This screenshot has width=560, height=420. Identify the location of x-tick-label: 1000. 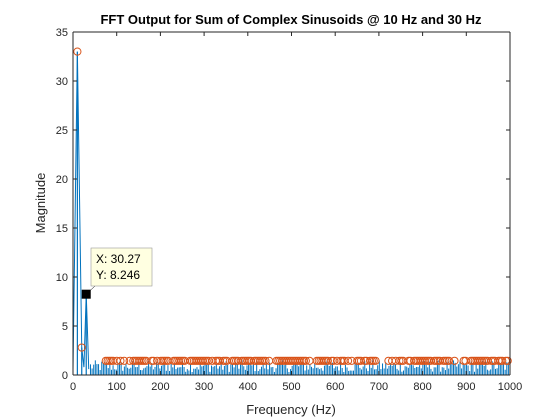
(510, 387).